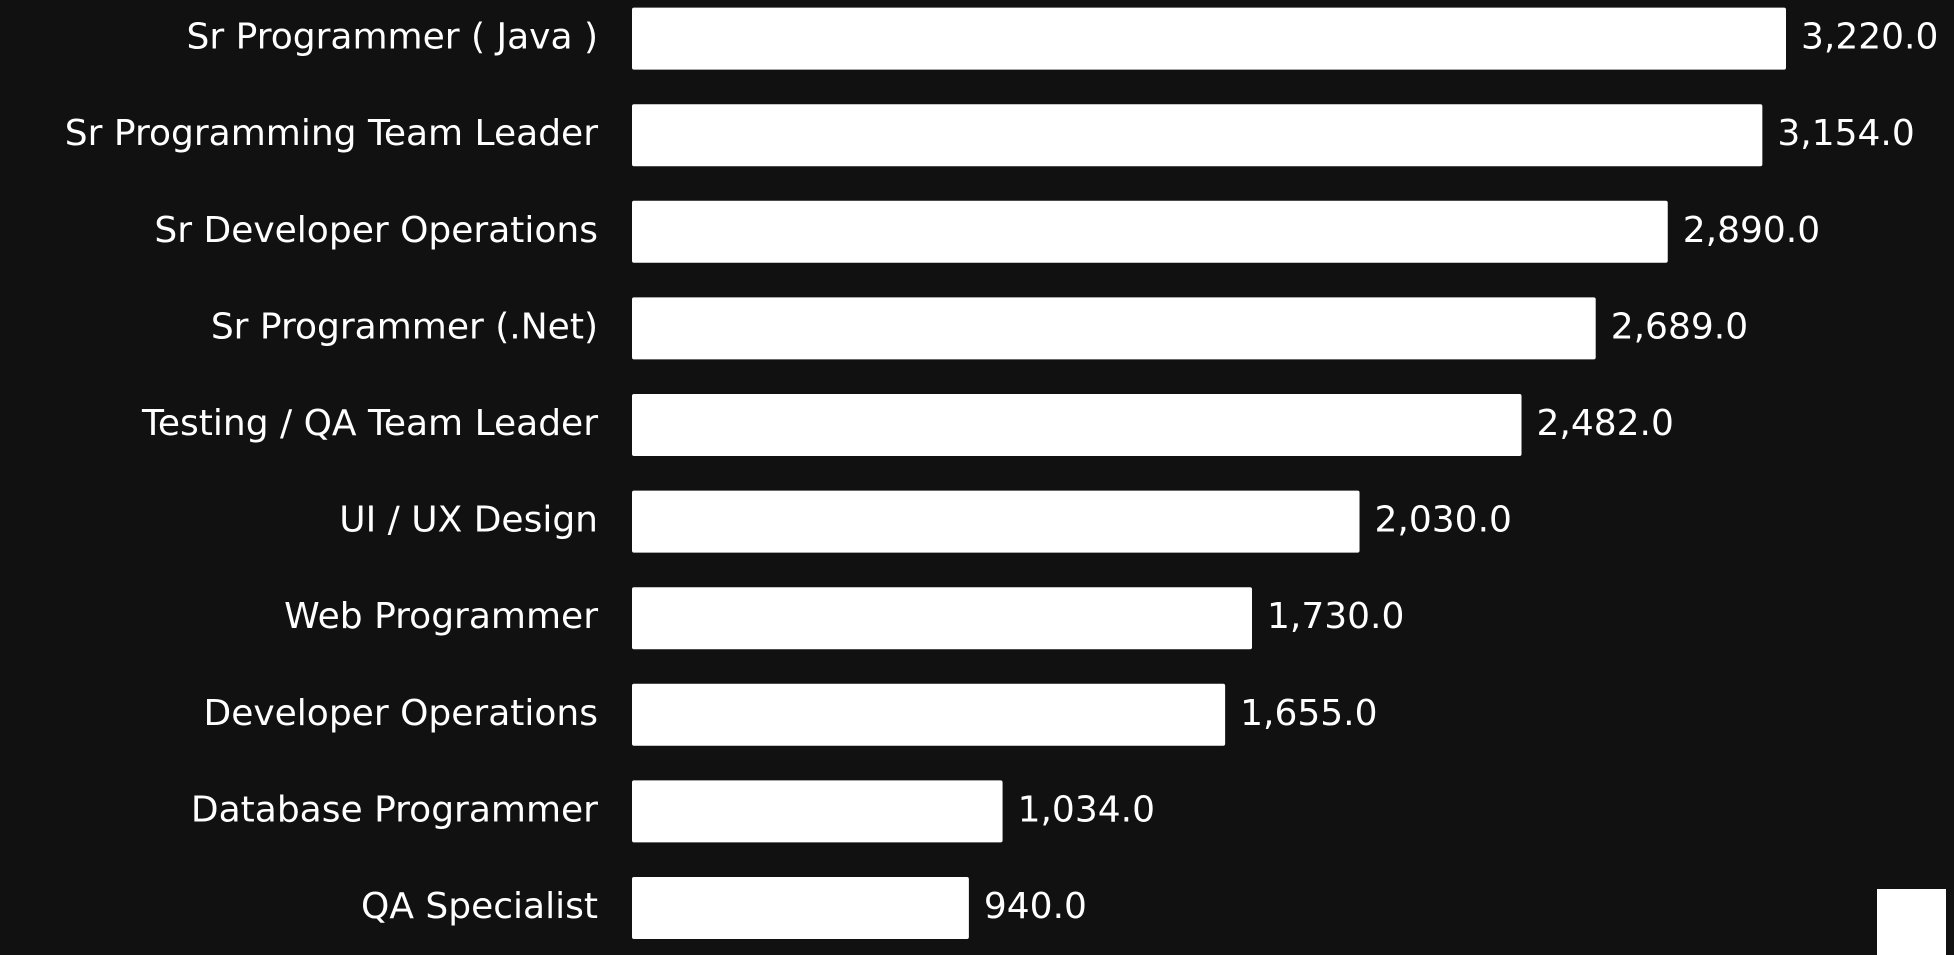  Describe the element at coordinates (1679, 326) in the screenshot. I see `value-label: 2,689.0` at that location.